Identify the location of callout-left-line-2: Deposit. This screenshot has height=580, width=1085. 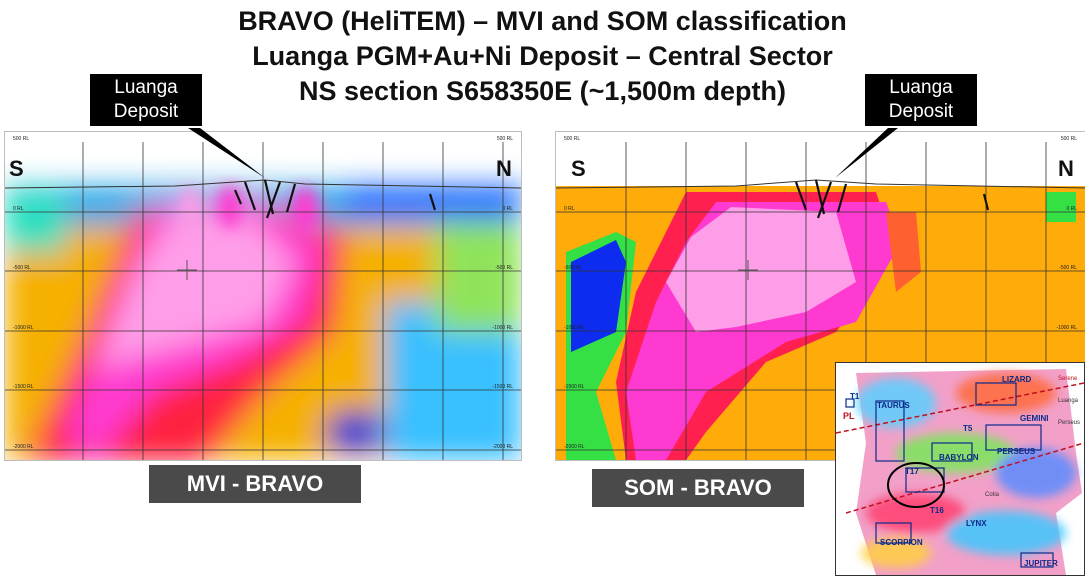
(146, 111).